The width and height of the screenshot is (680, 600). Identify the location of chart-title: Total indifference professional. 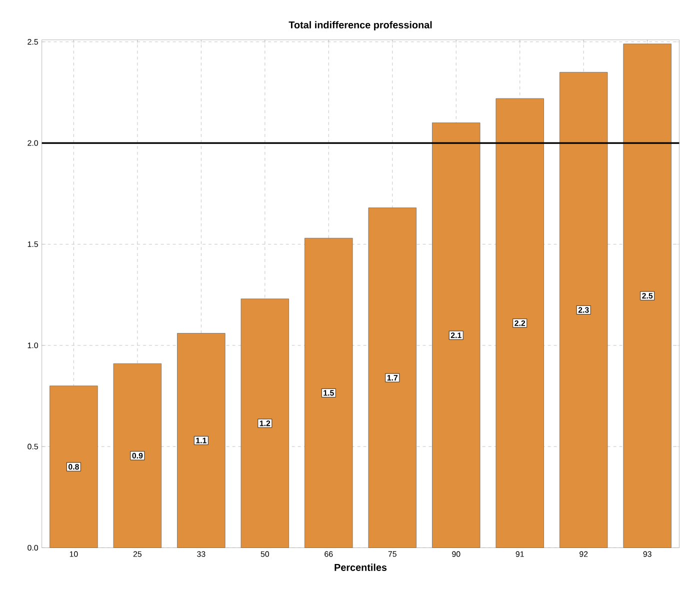
(360, 26).